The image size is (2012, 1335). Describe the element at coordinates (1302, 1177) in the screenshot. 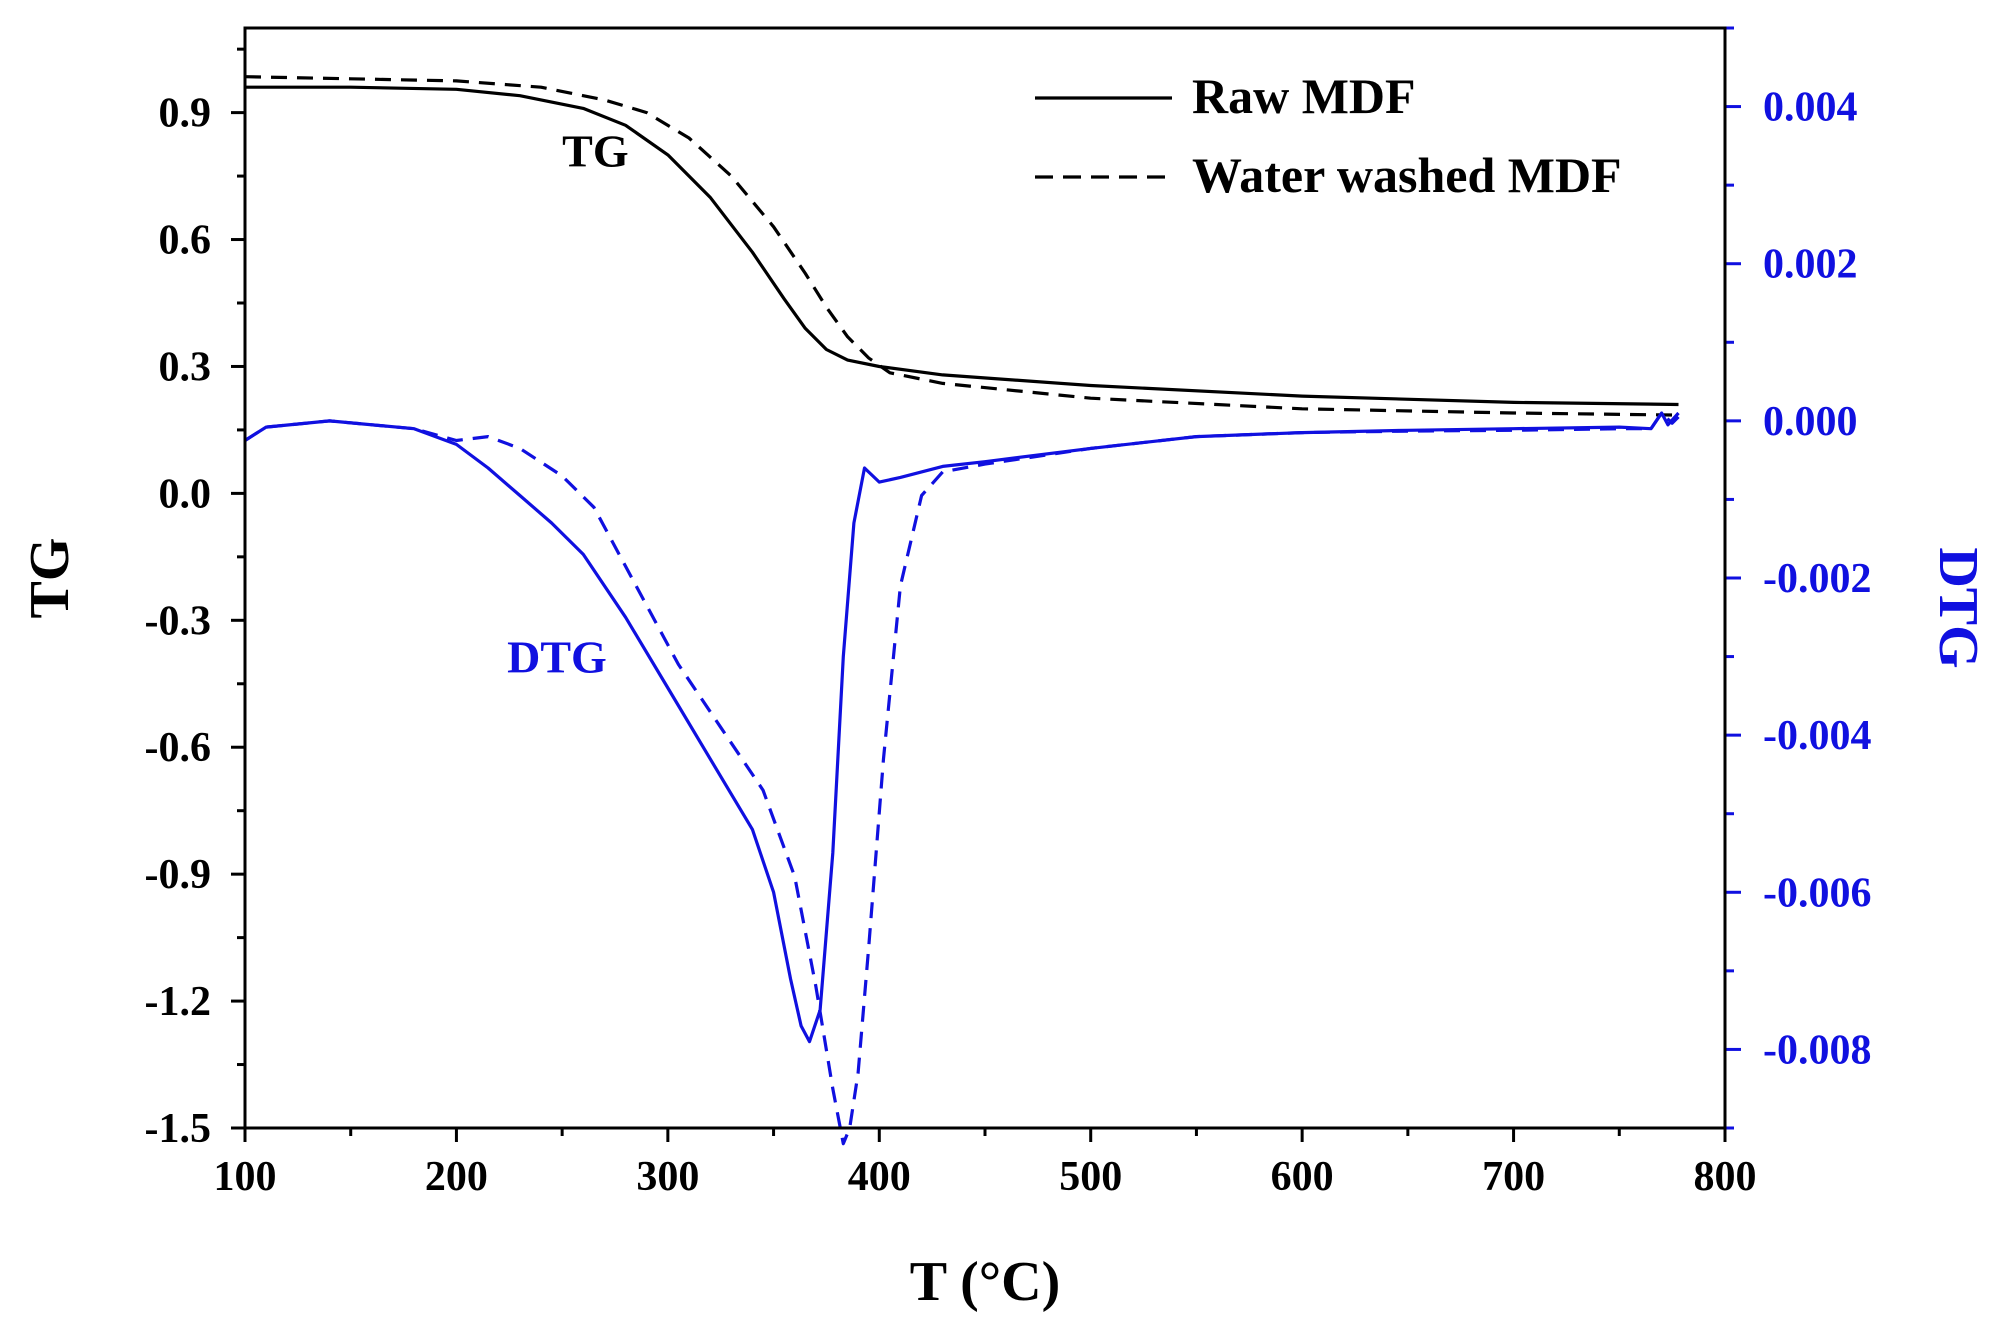

I see `x-tick-label: 600` at that location.